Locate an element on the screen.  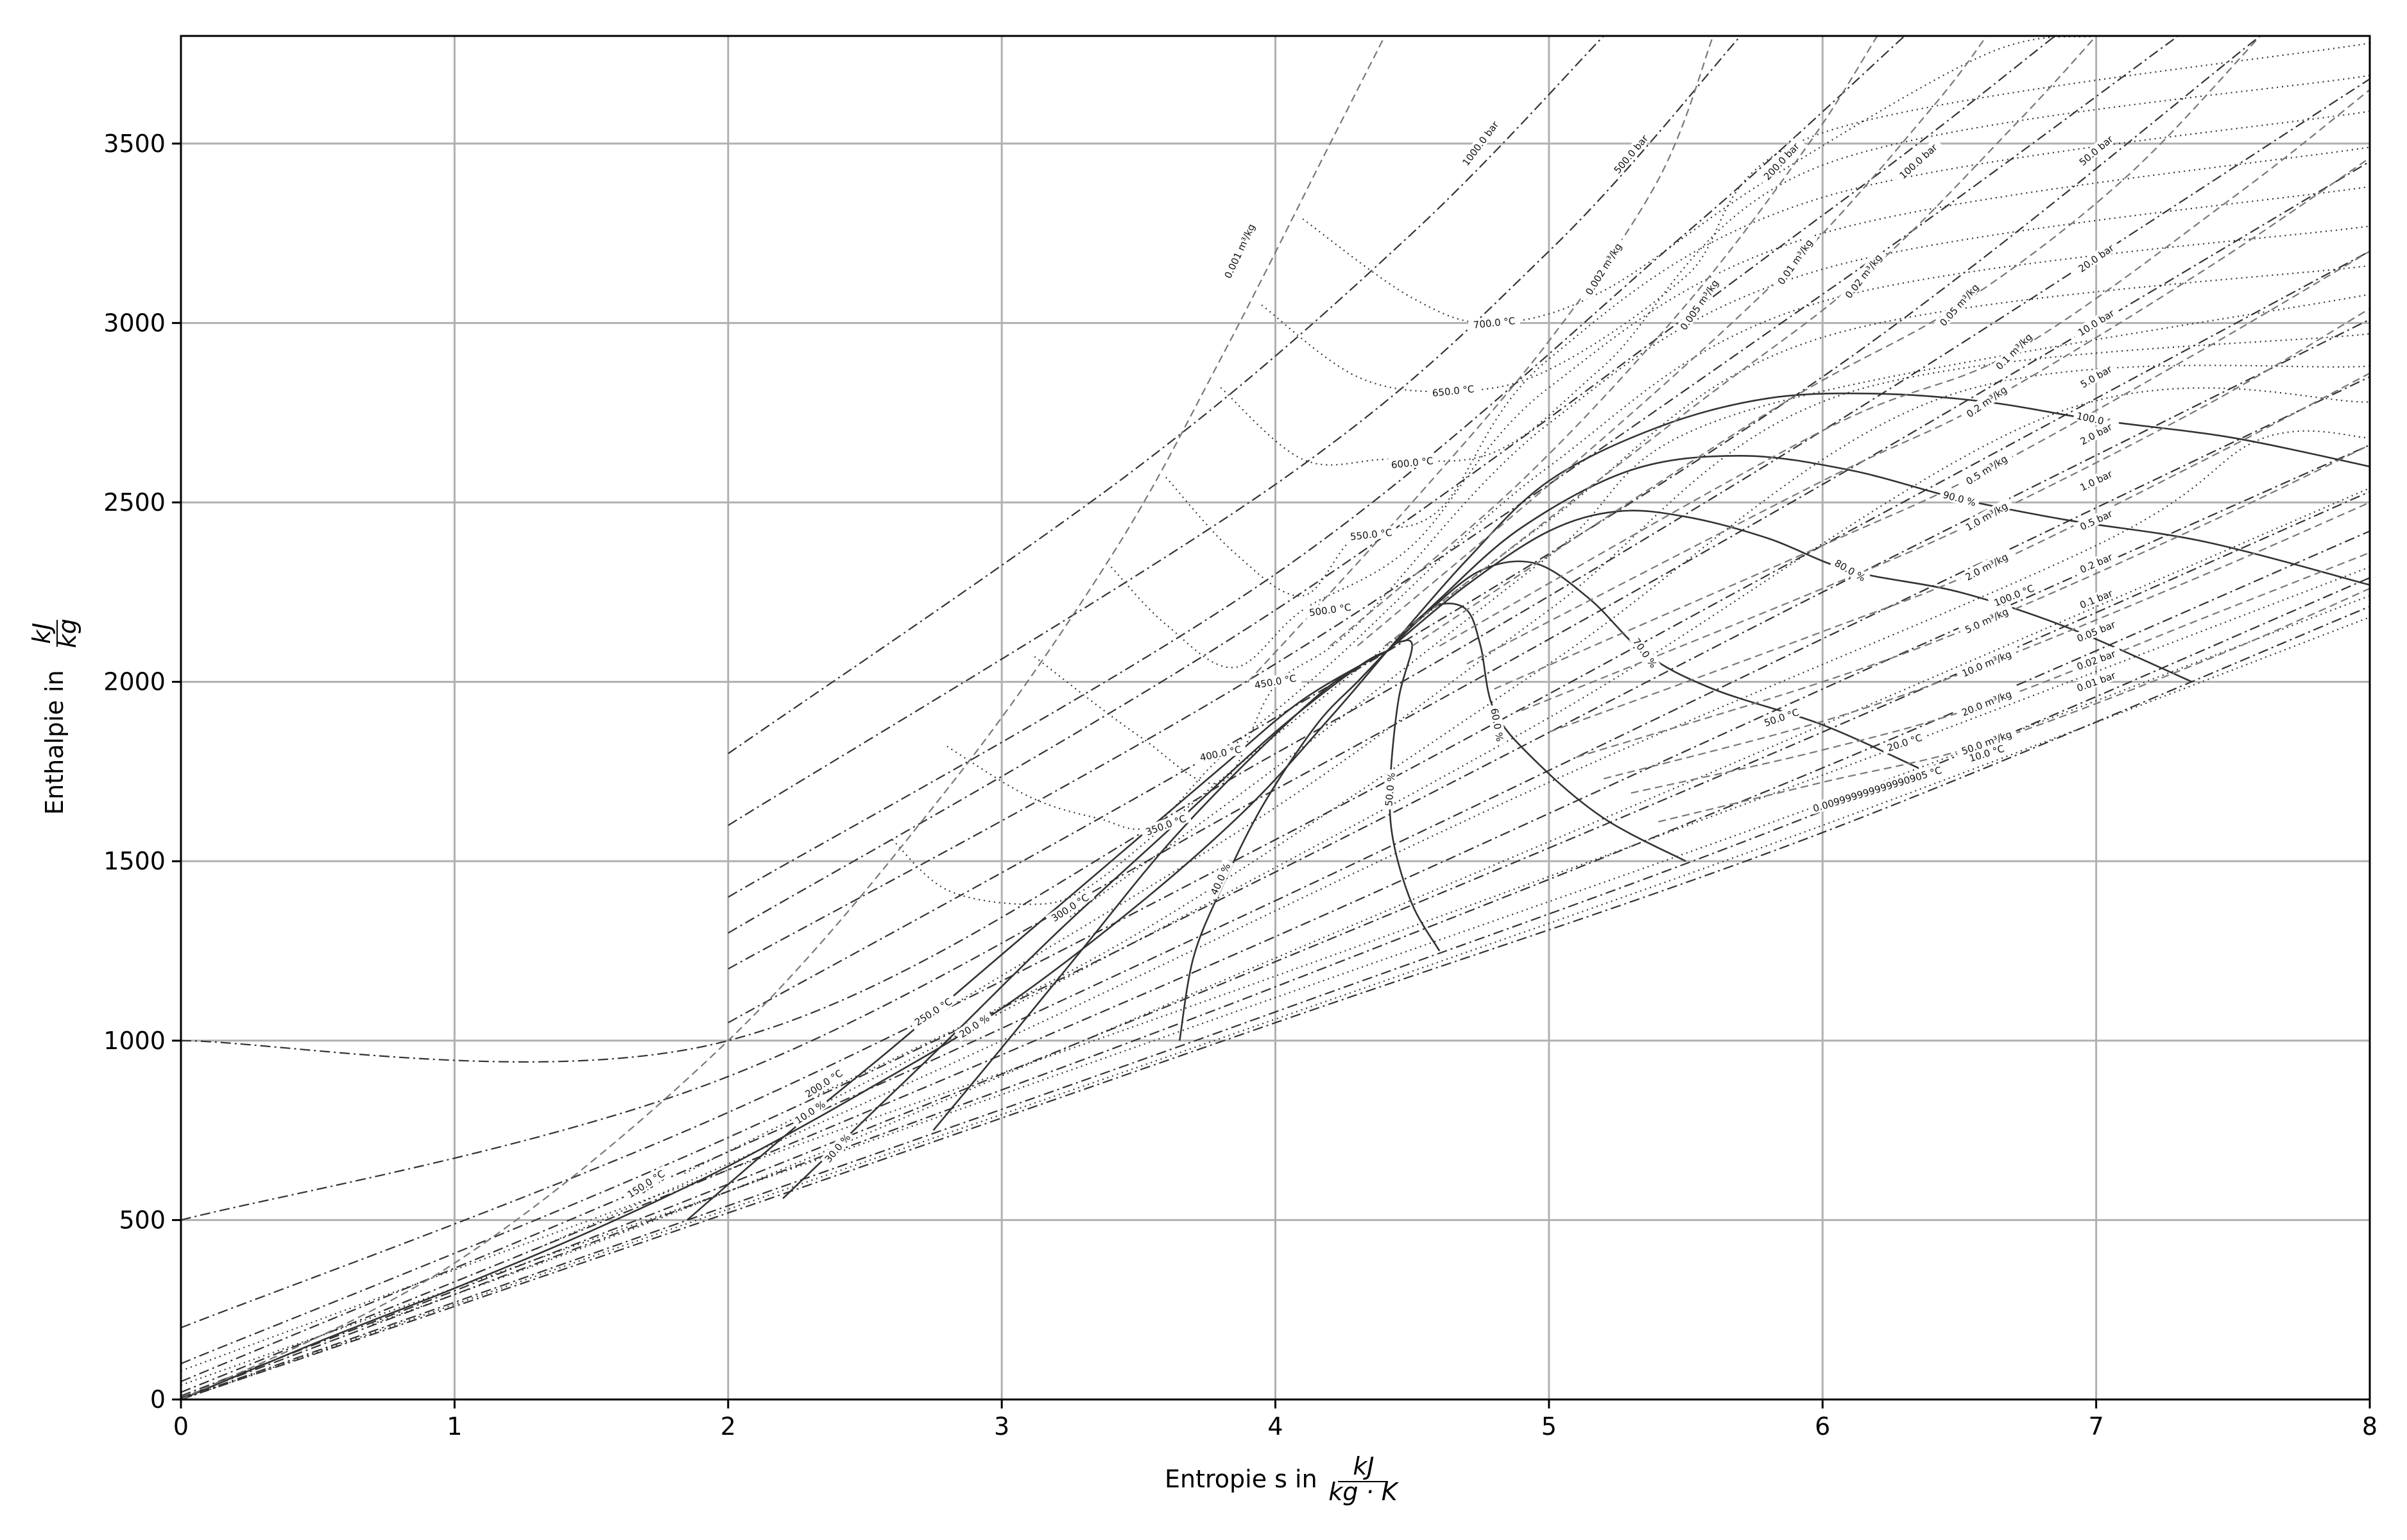
y-axis-unit-denominator: kg is located at coordinates (67, 634).